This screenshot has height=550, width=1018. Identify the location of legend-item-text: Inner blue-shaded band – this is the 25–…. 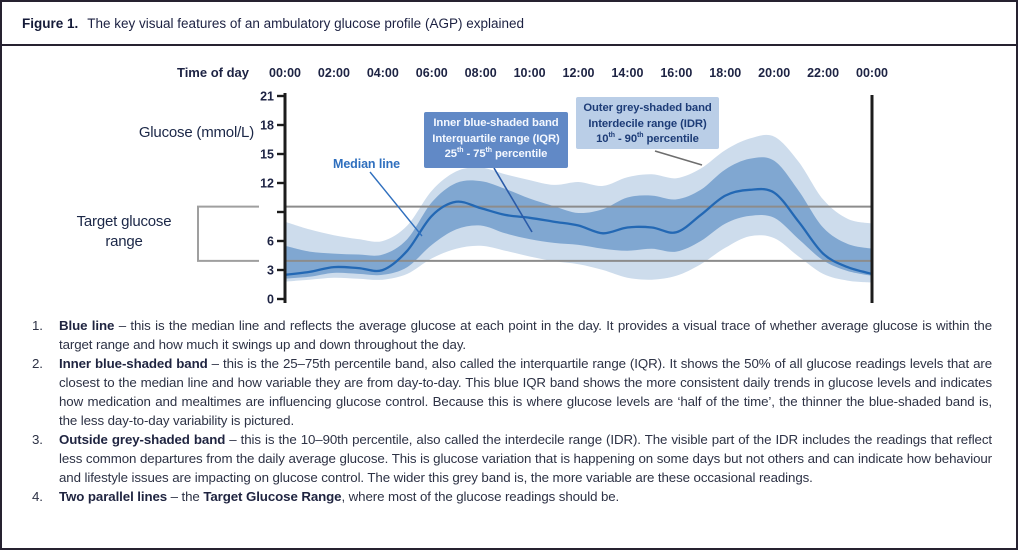
(525, 392).